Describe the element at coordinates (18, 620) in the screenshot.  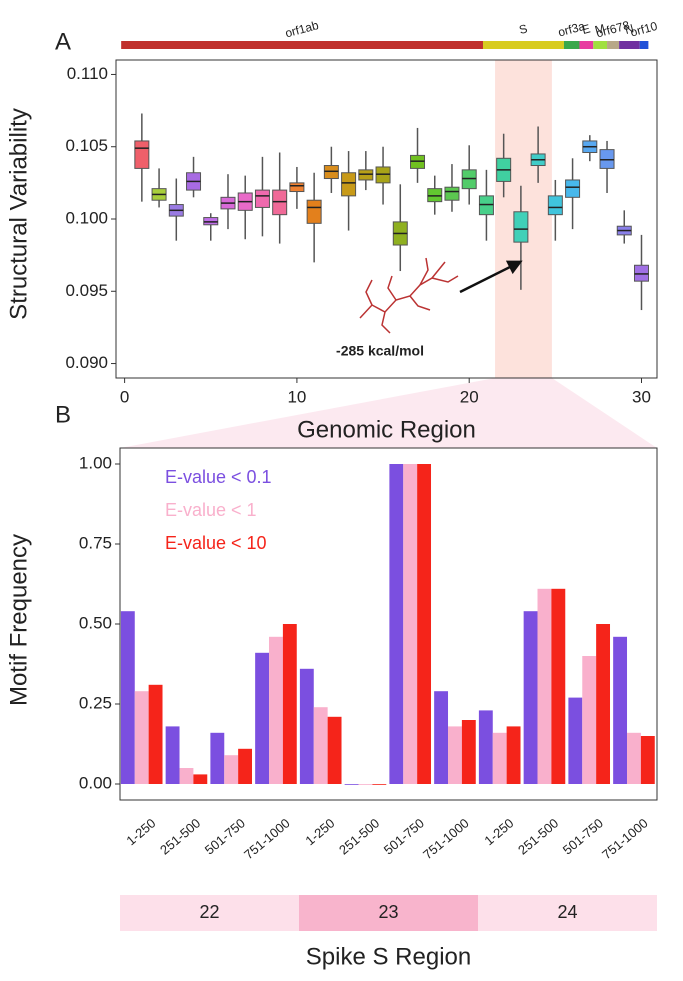
I see `y-axis-title: Motif Frequency` at that location.